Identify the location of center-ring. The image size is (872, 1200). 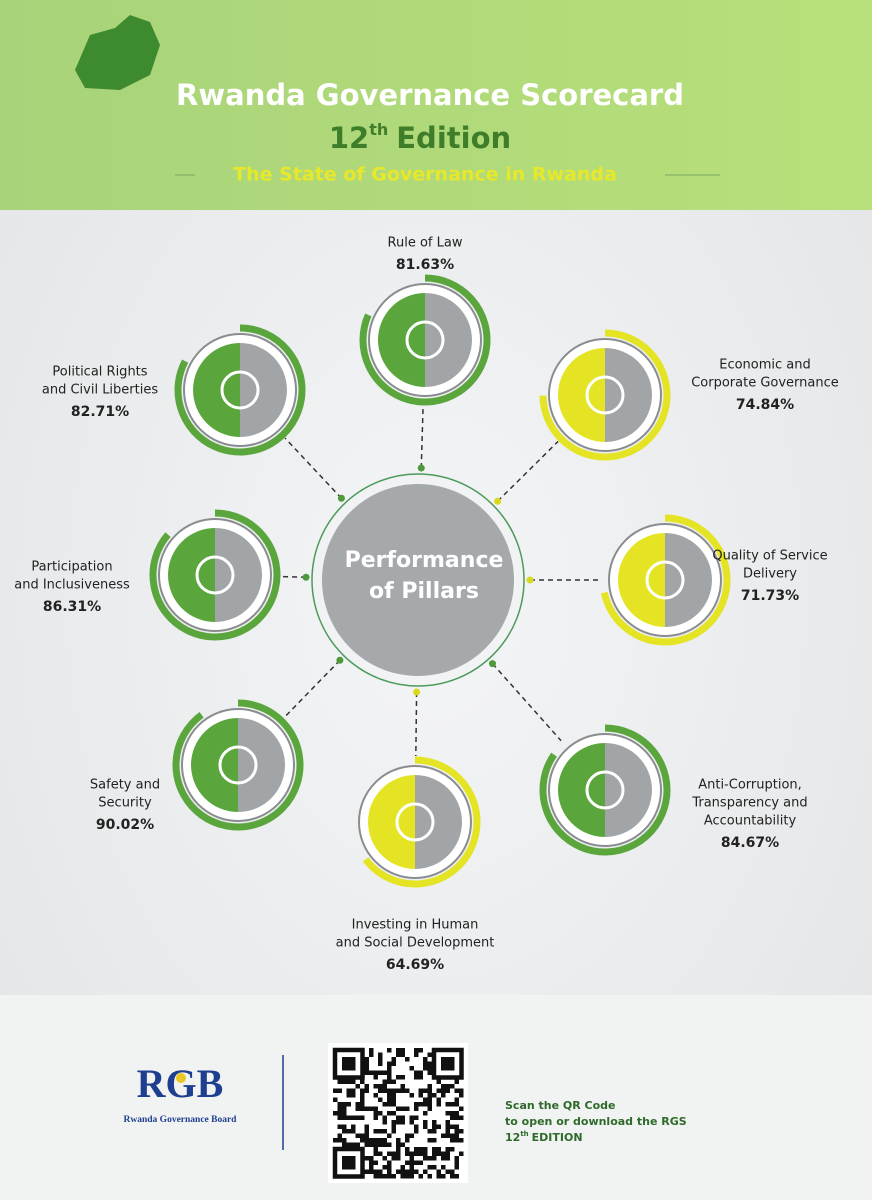
(418, 580).